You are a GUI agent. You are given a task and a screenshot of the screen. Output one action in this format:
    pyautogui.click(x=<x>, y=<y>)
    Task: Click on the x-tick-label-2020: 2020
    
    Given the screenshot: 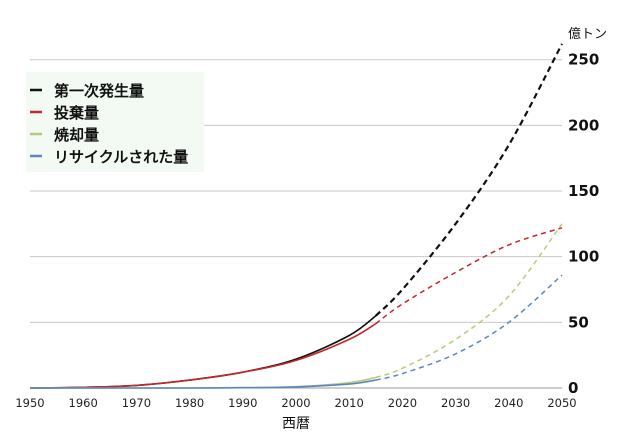 What is the action you would take?
    pyautogui.click(x=402, y=403)
    